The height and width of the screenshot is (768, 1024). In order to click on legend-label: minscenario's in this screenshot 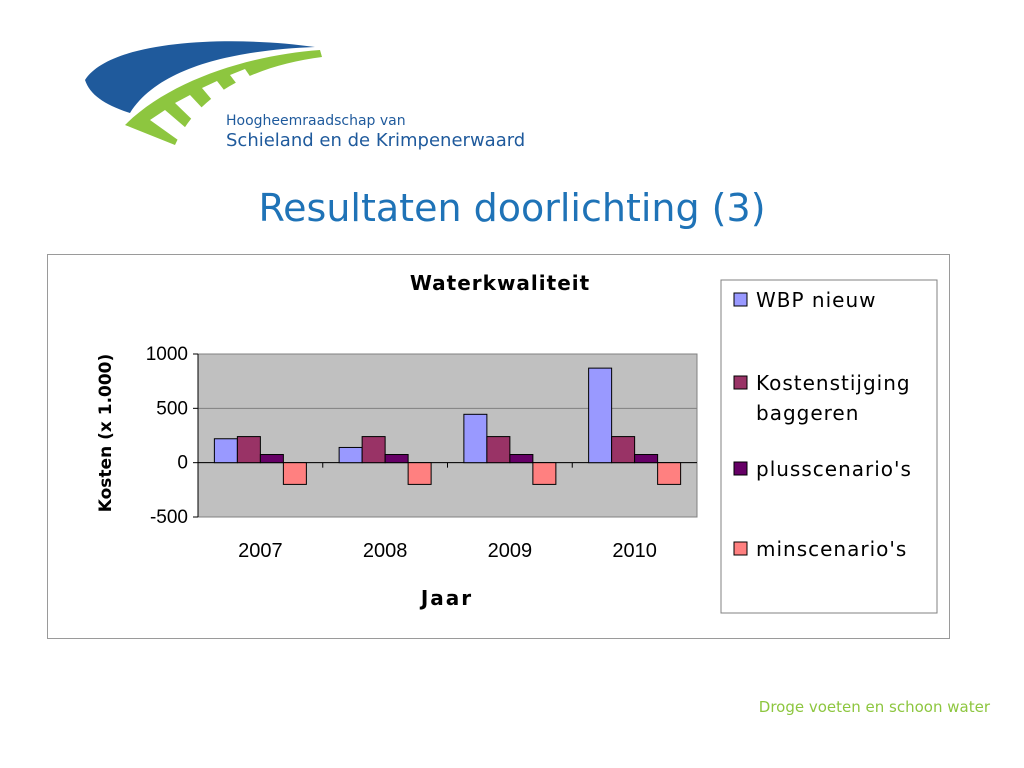, I will do `click(831, 549)`.